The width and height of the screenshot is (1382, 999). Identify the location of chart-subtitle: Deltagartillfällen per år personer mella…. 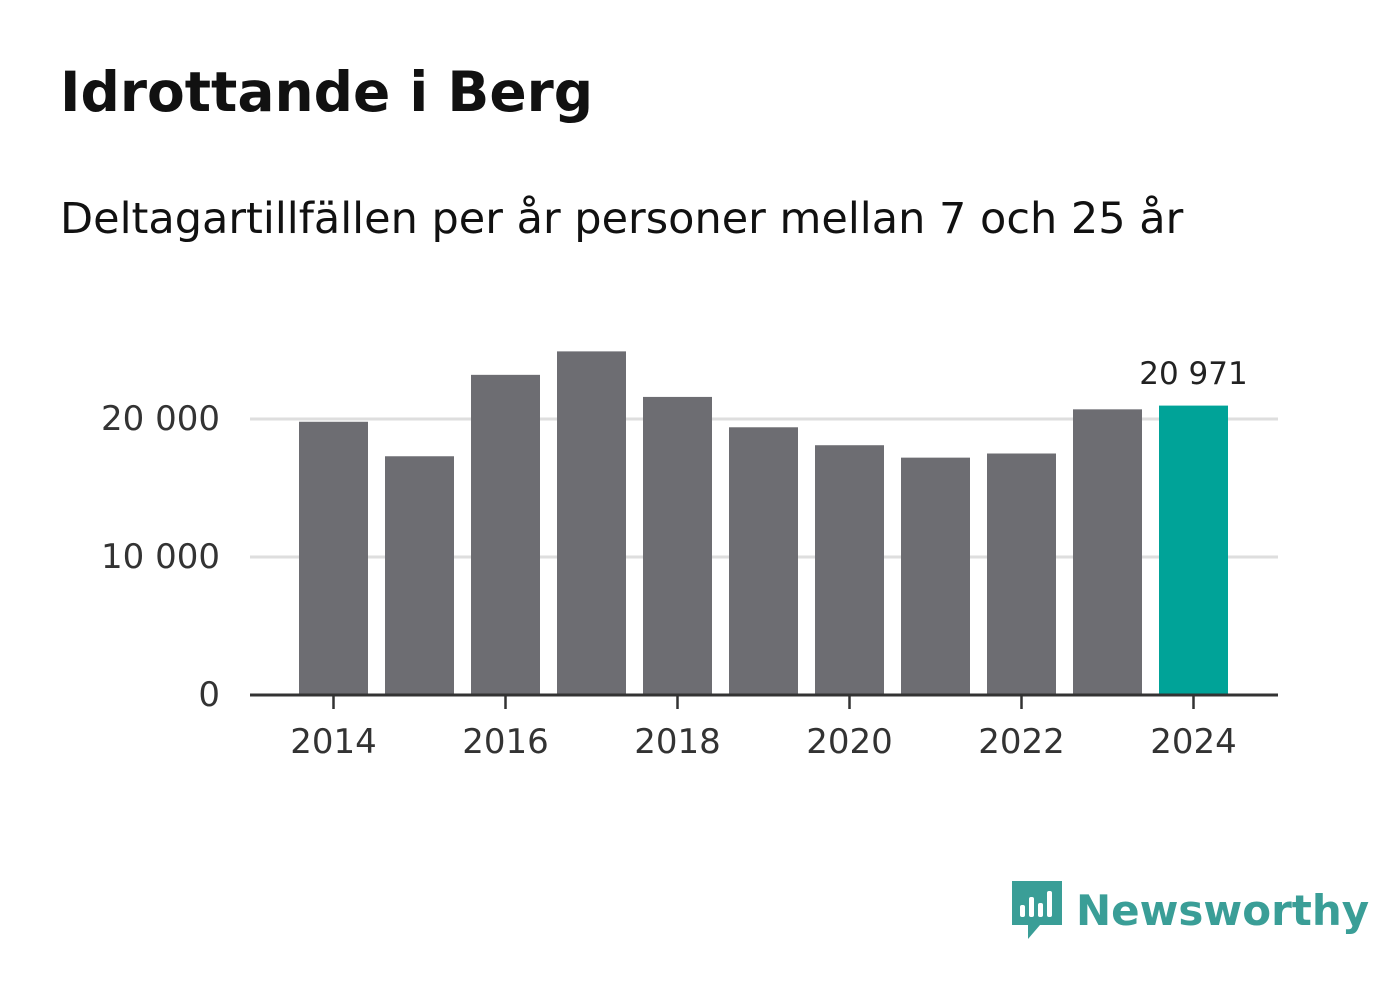
(622, 219).